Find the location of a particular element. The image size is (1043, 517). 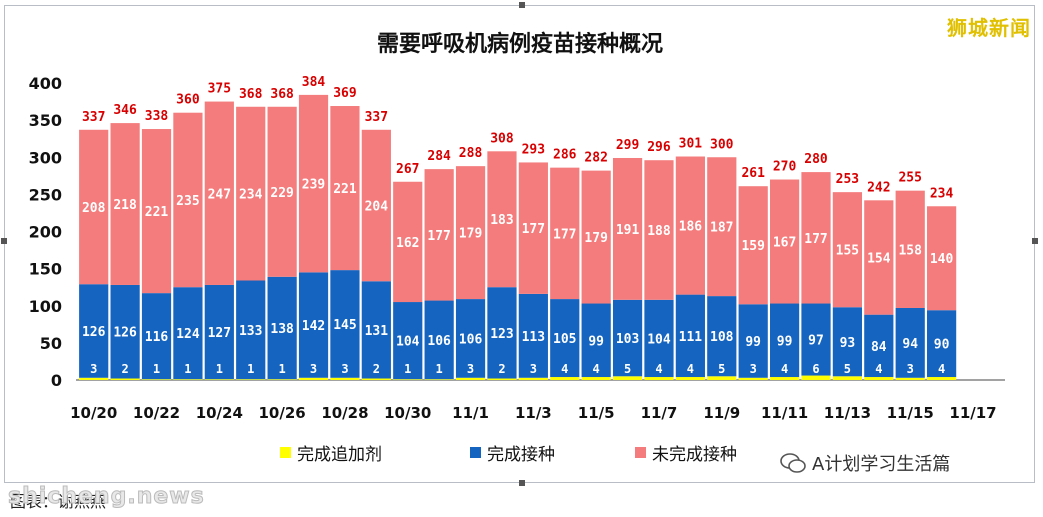

bar-stack: 4 99 179 282 is located at coordinates (596, 265).